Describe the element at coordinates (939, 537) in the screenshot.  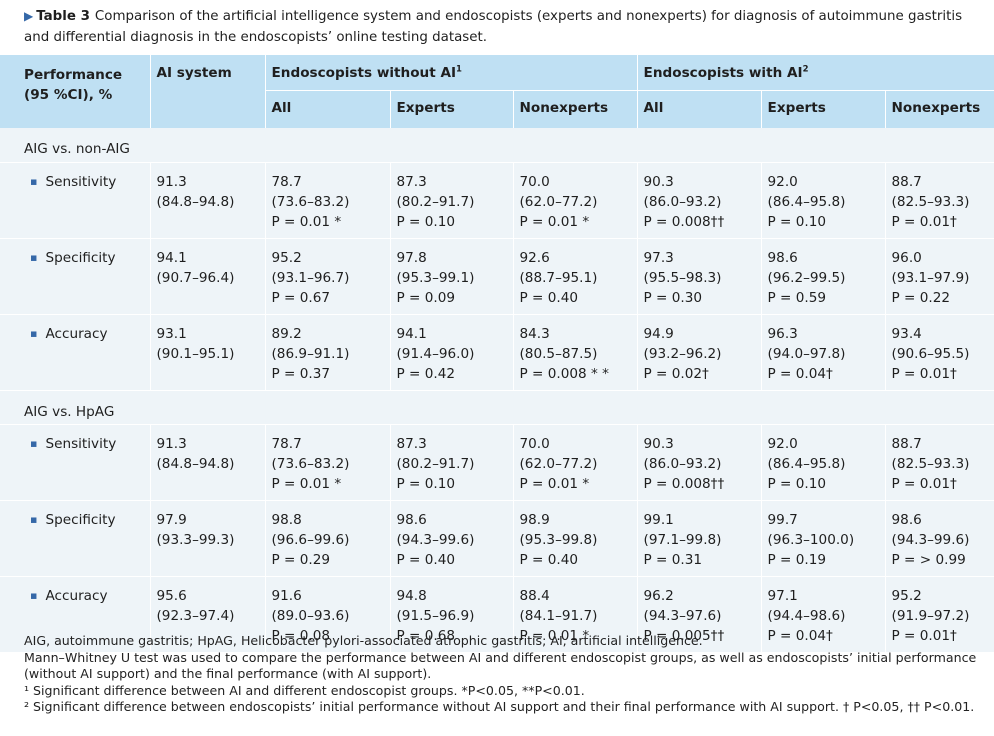
I see `endoscopist-cell: 98.6 (94.3–99.6) P = > 0.99` at that location.